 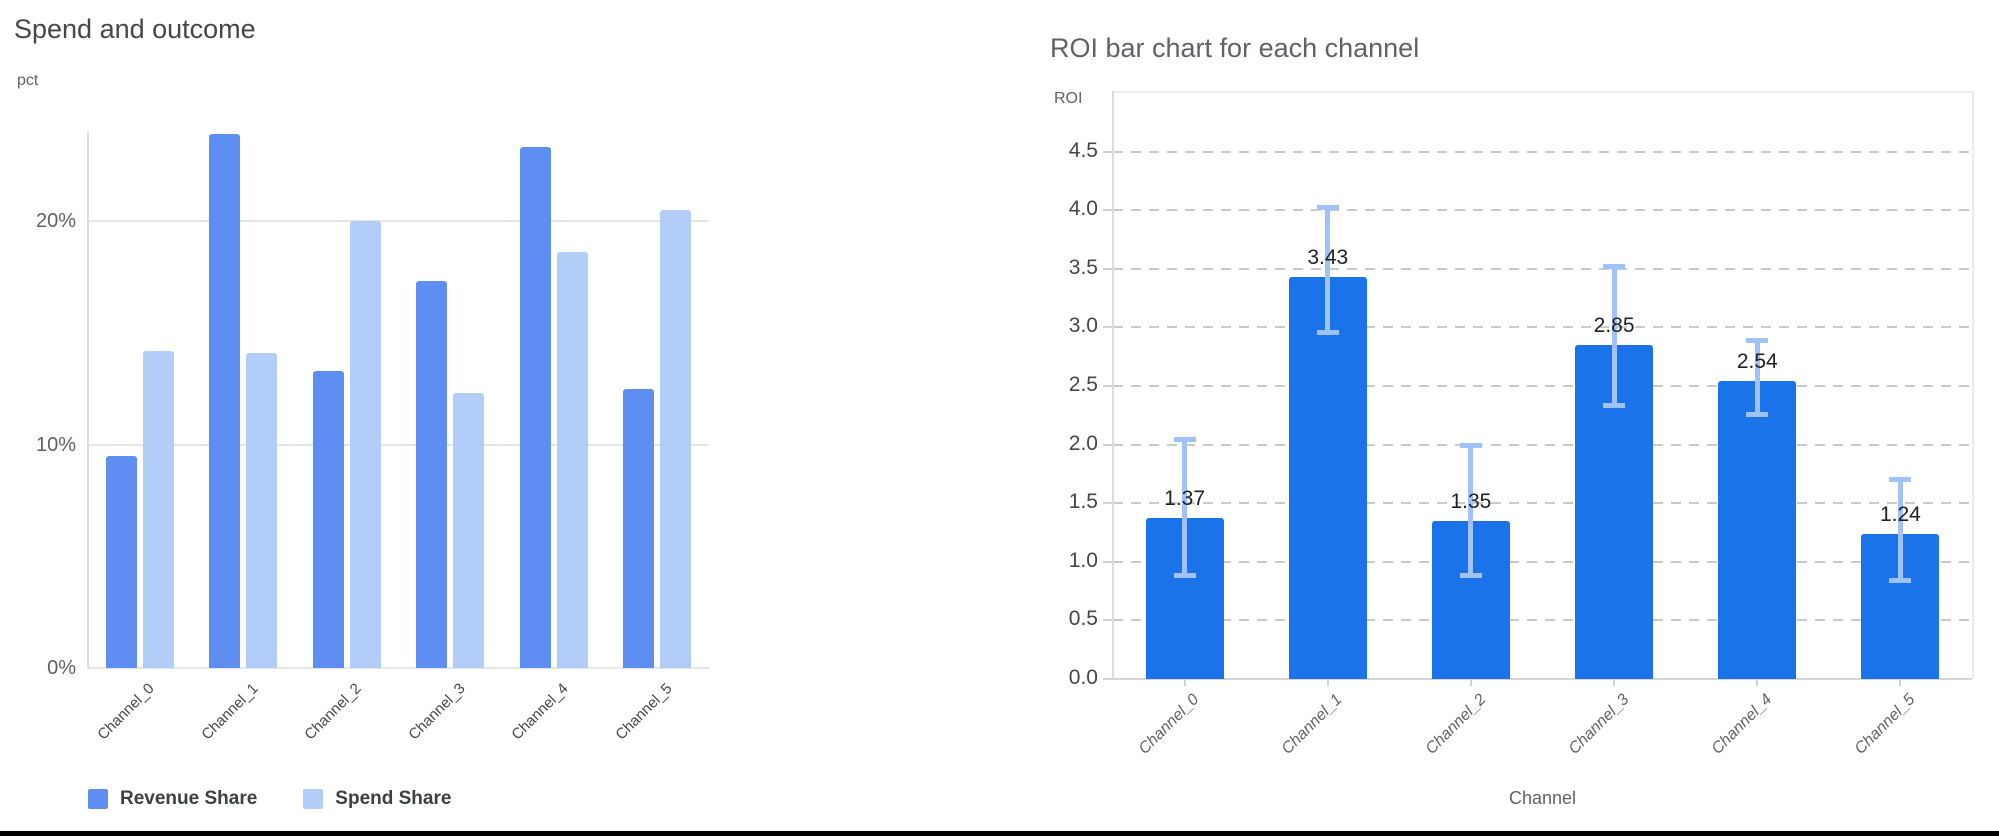 I want to click on bar-value-label: 1.24, so click(x=1900, y=514).